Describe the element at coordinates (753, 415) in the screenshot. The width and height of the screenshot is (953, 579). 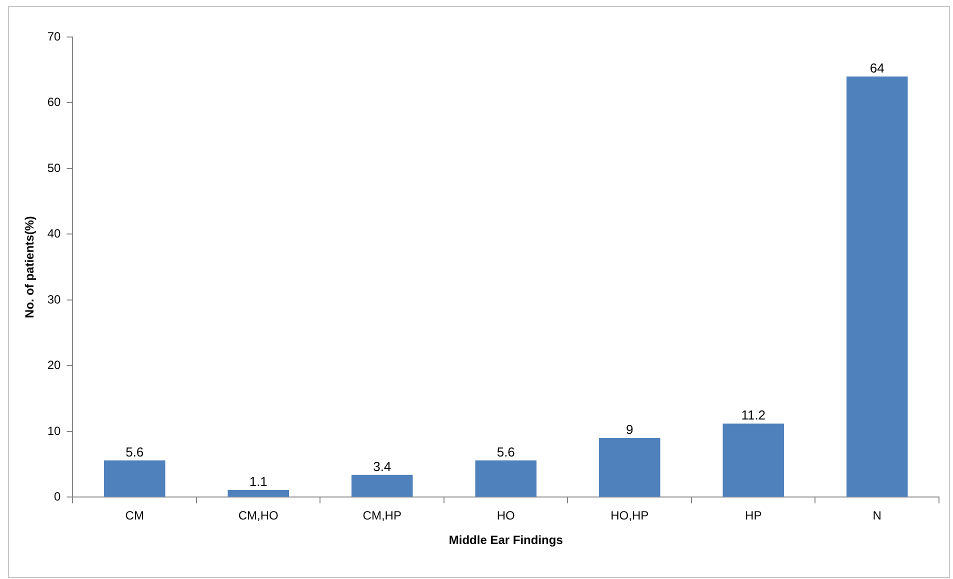
I see `data-label: 11.2` at that location.